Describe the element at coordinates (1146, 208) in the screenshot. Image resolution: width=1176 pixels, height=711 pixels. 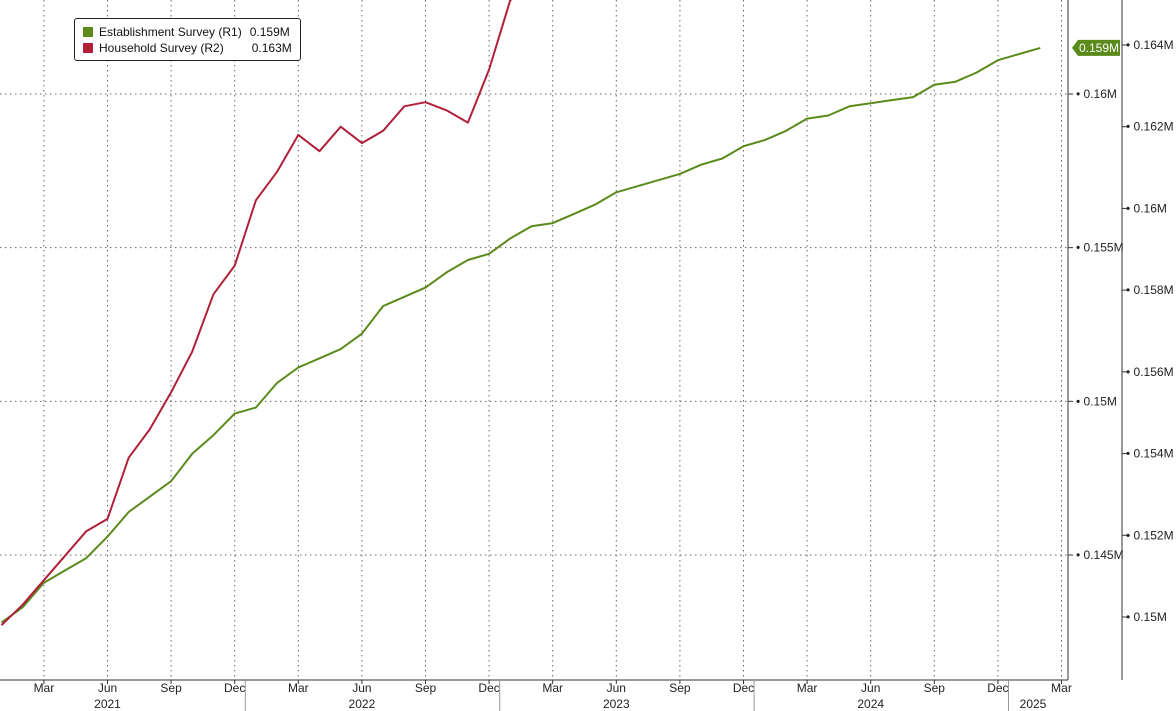
I see `outer-axis-tick-label: • 0.16M` at that location.